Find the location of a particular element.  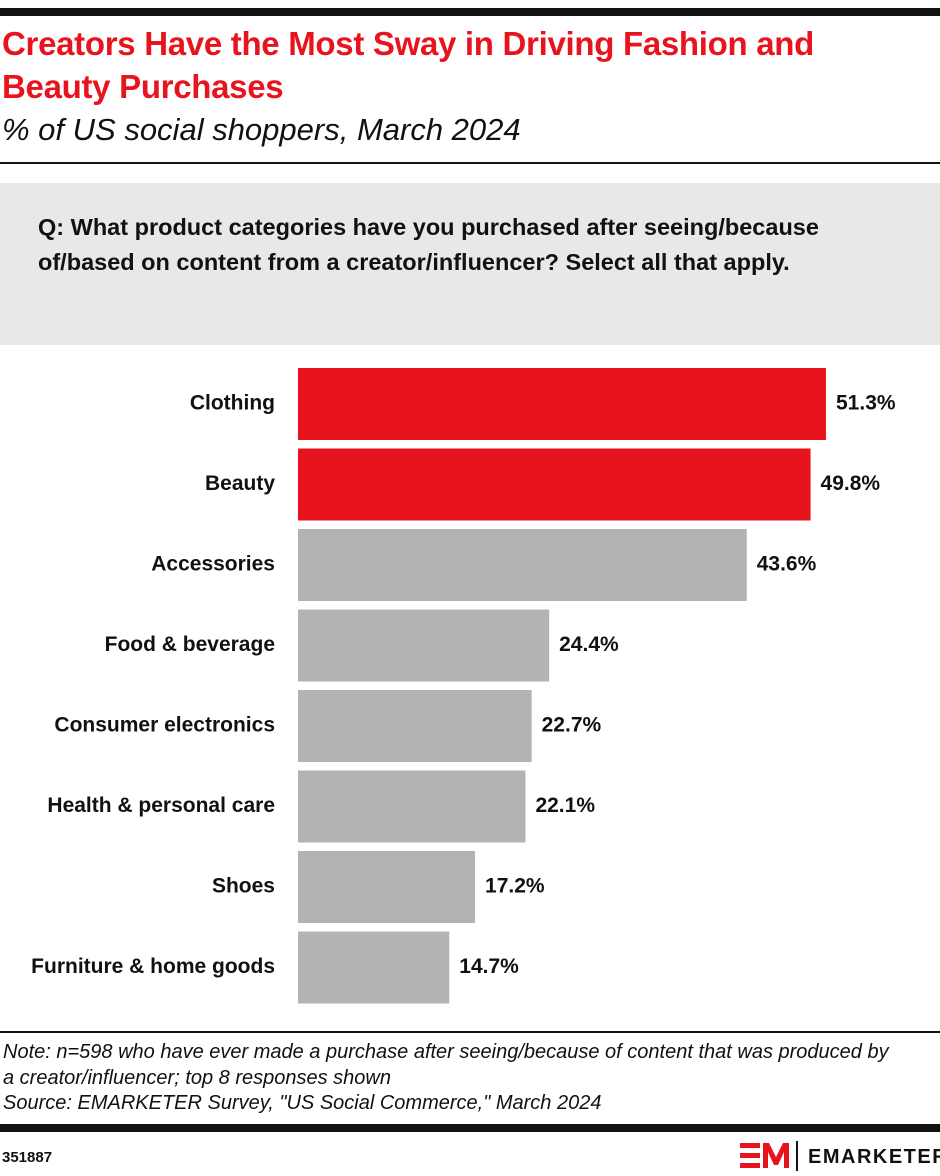

value-label: 24.4% is located at coordinates (589, 644).